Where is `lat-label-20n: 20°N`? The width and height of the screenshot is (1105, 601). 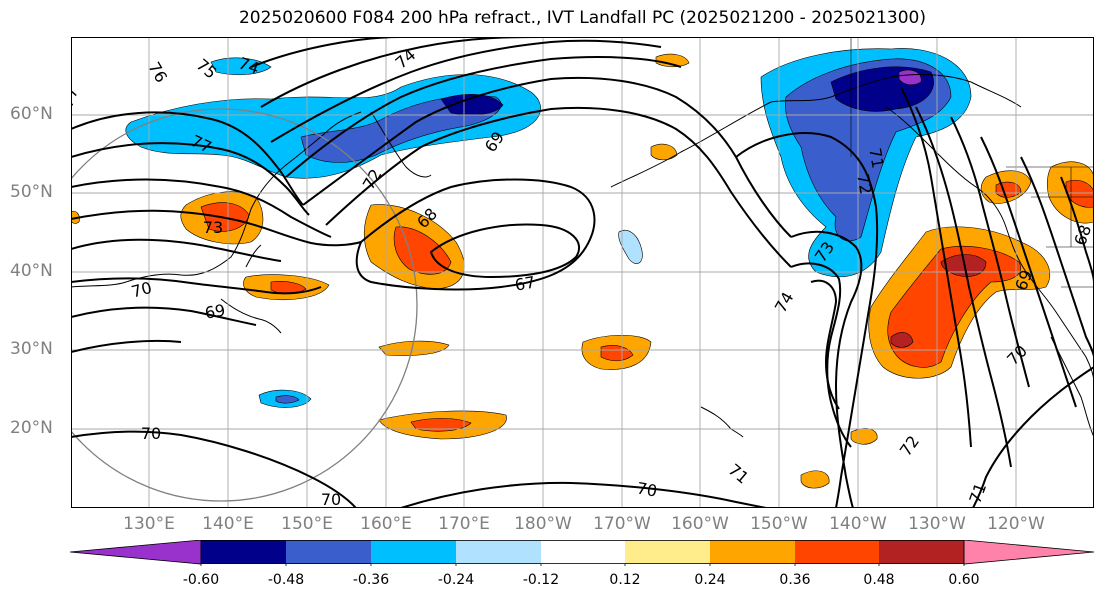
lat-label-20n: 20°N is located at coordinates (31, 428).